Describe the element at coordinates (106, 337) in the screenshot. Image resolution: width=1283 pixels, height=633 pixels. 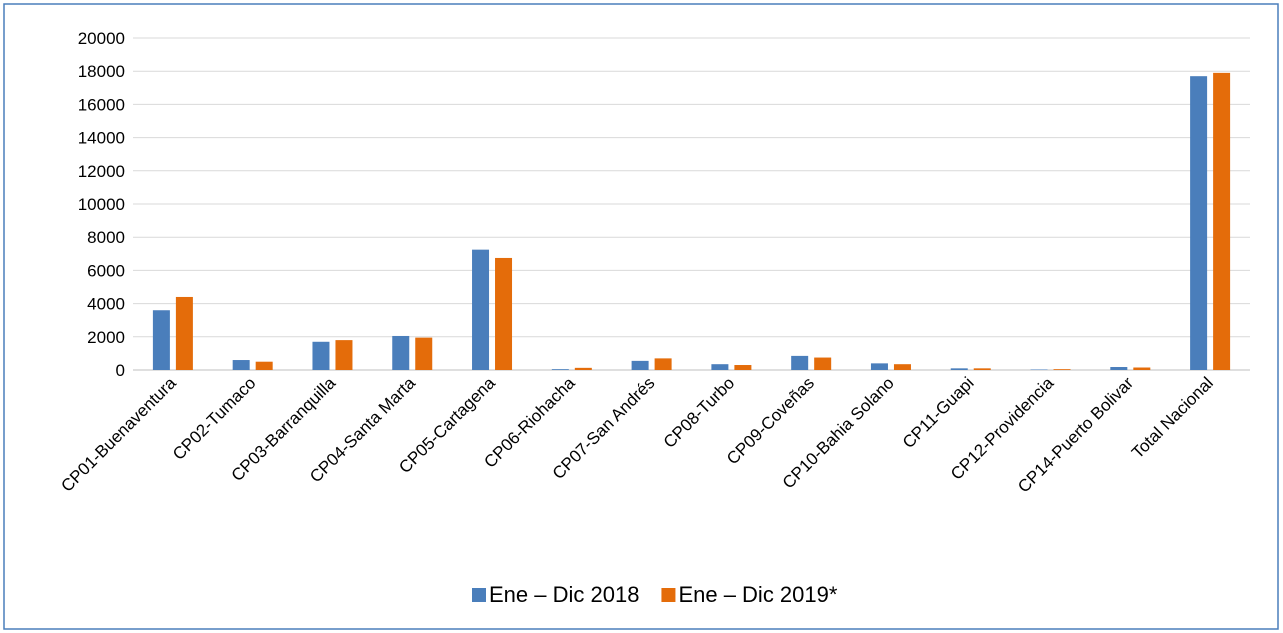
I see `y-tick-label: 2000` at that location.